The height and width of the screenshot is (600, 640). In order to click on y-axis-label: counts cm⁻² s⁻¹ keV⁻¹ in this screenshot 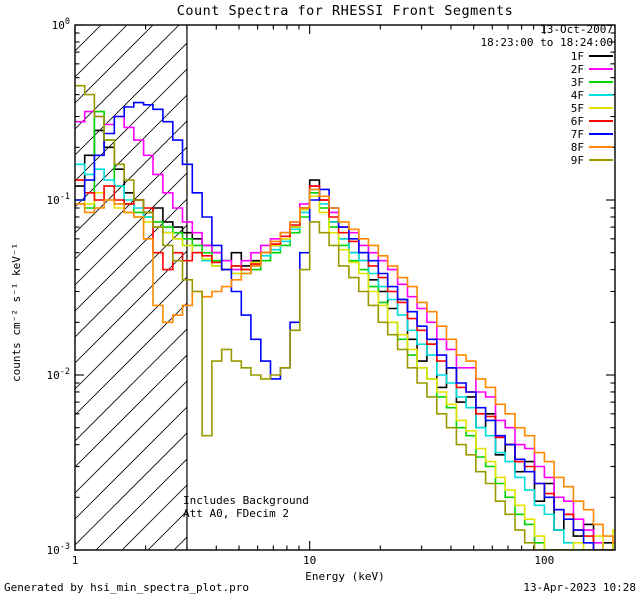, I will do `click(16, 312)`.